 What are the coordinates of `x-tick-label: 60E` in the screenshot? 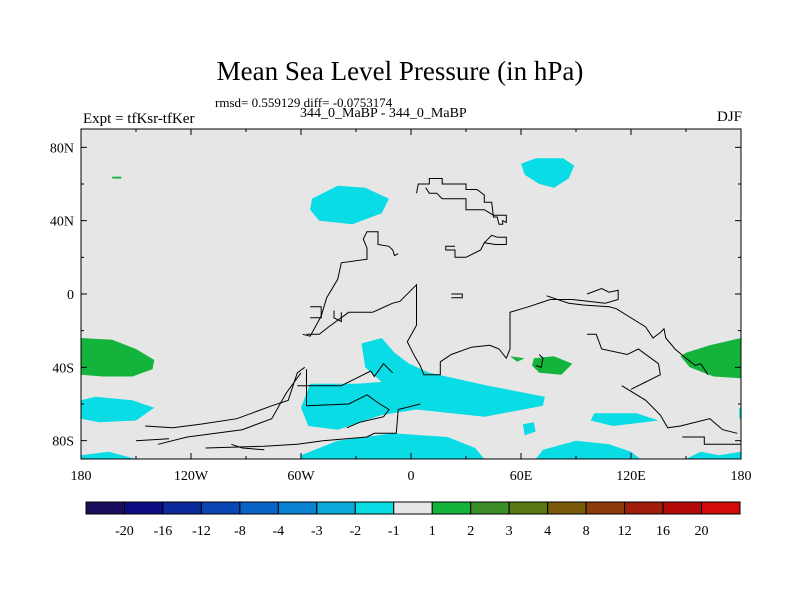 It's located at (521, 476).